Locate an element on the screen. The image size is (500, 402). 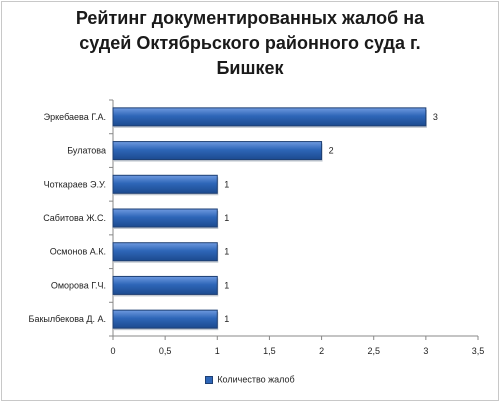
legend-label: Количество жалоб is located at coordinates (256, 379).